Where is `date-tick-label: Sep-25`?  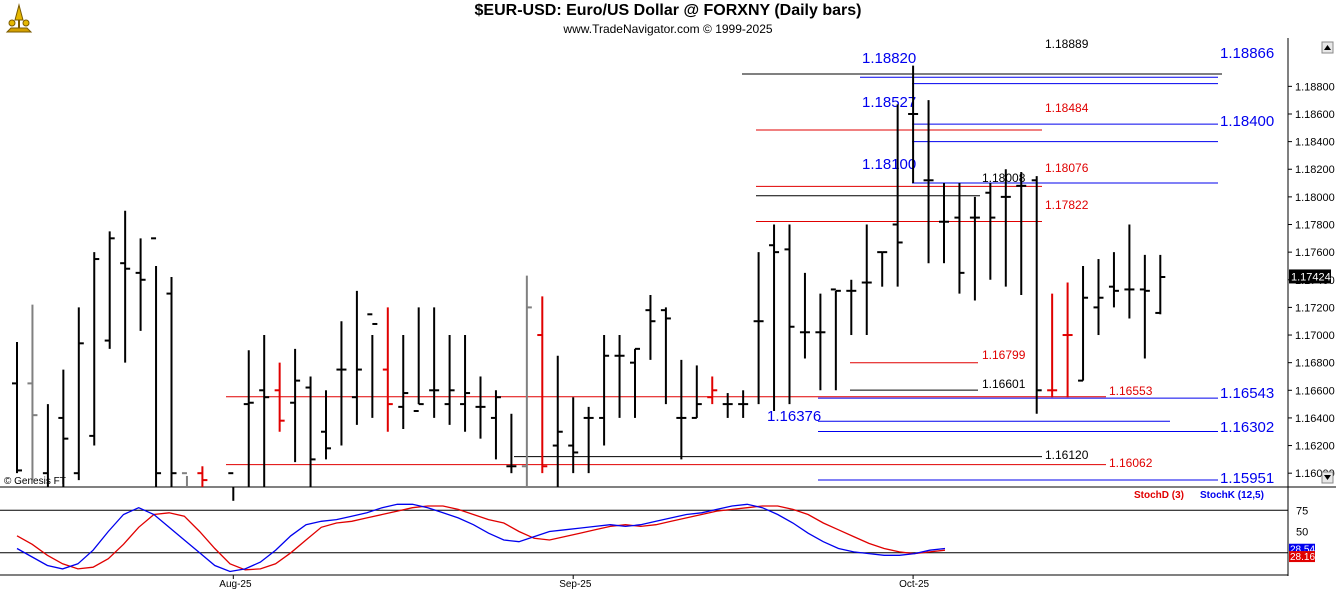 date-tick-label: Sep-25 is located at coordinates (575, 584).